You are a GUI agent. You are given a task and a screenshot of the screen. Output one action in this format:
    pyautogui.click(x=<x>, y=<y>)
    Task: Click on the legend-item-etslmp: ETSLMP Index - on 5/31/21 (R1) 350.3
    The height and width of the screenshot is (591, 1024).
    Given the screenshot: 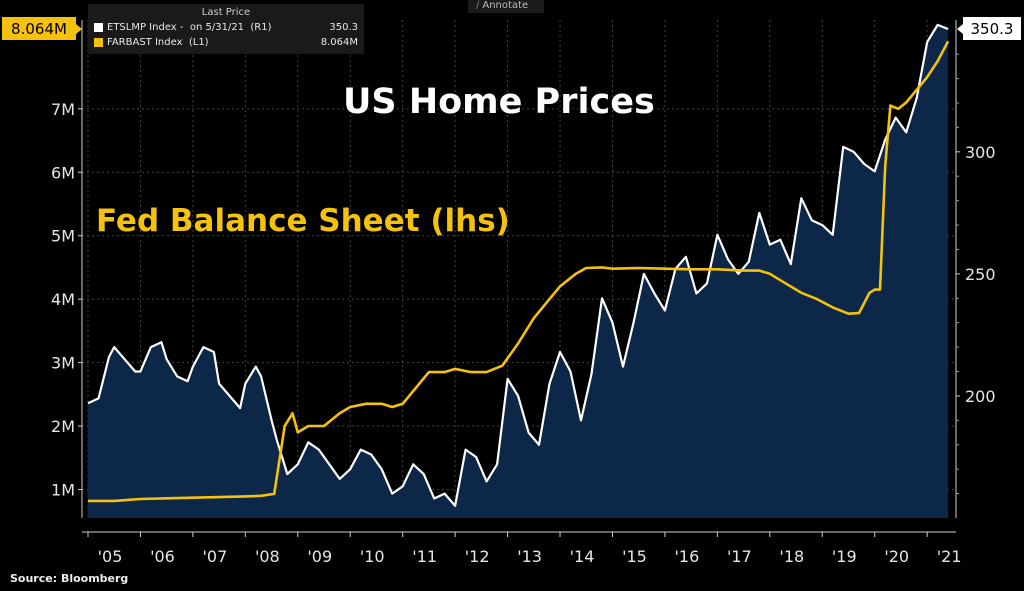 What is the action you would take?
    pyautogui.click(x=226, y=27)
    